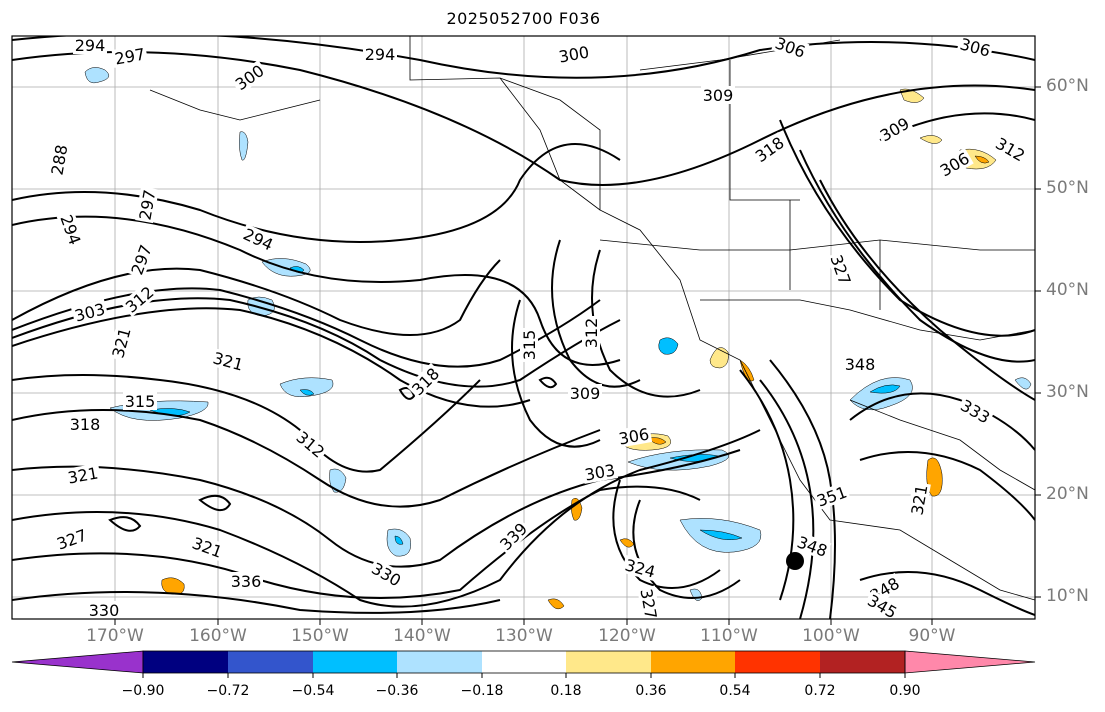 This screenshot has width=1105, height=712. Describe the element at coordinates (397, 691) in the screenshot. I see `colorbar-tick-label: −0.36` at that location.